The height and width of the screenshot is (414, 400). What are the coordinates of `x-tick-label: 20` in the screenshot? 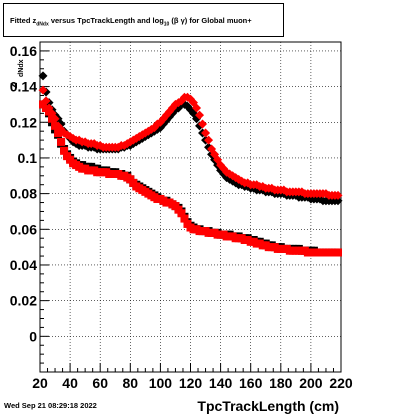 It's located at (40, 383).